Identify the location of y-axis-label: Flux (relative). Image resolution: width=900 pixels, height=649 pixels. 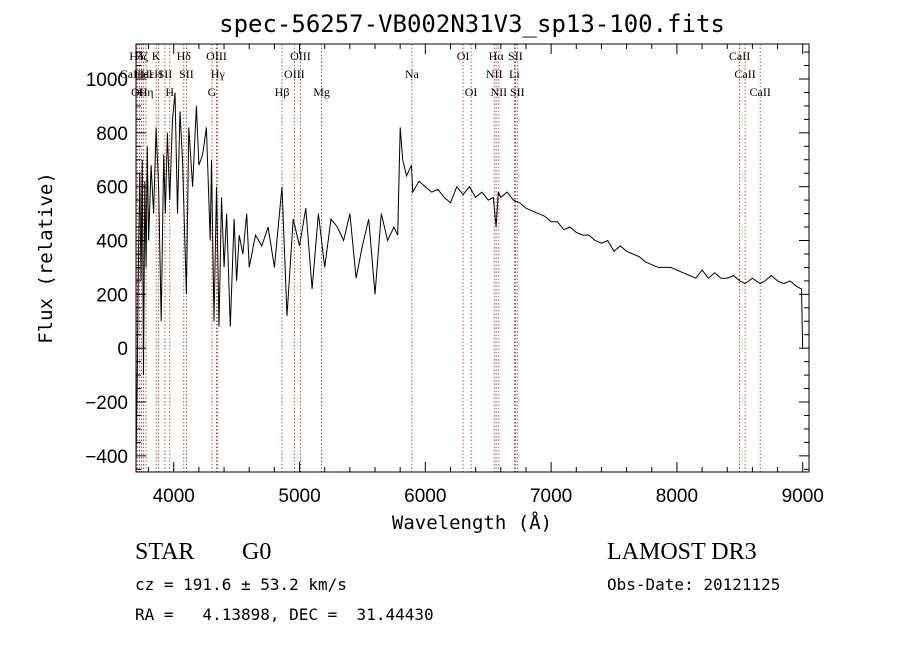
(46, 258).